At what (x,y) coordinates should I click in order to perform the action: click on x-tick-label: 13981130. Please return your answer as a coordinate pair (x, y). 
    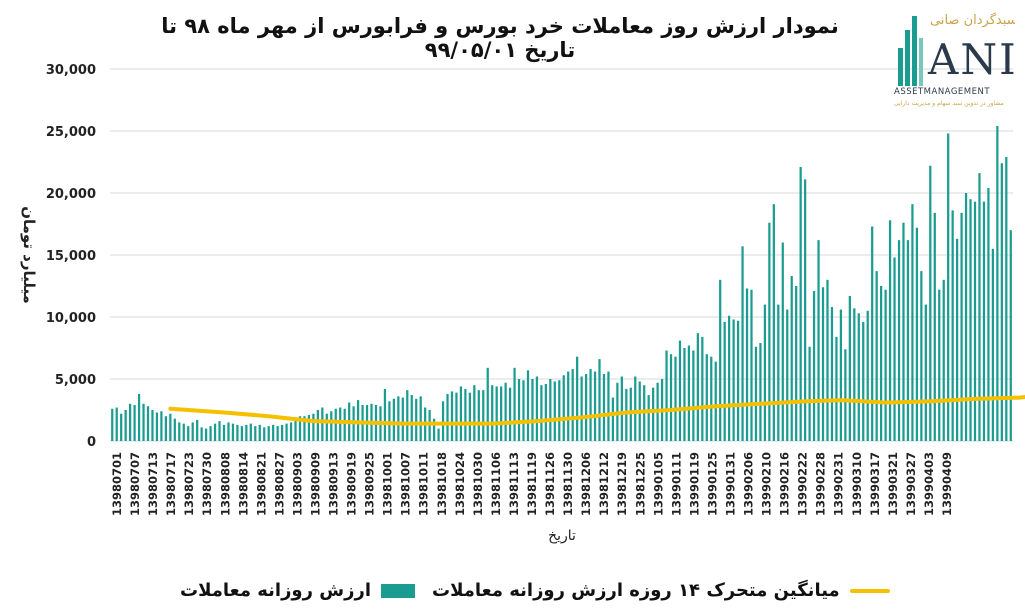
    Looking at the image, I should click on (568, 484).